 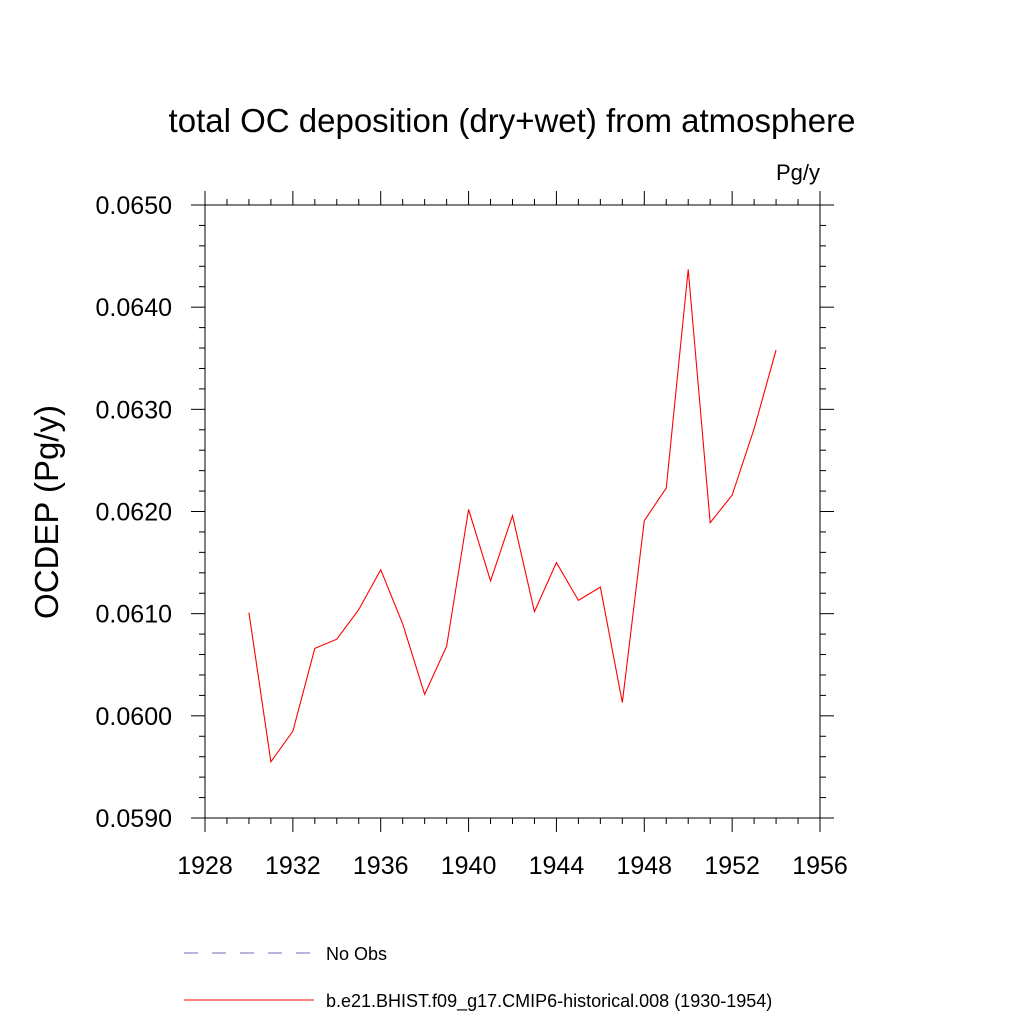 I want to click on x-tick-label: 1944, so click(x=557, y=866).